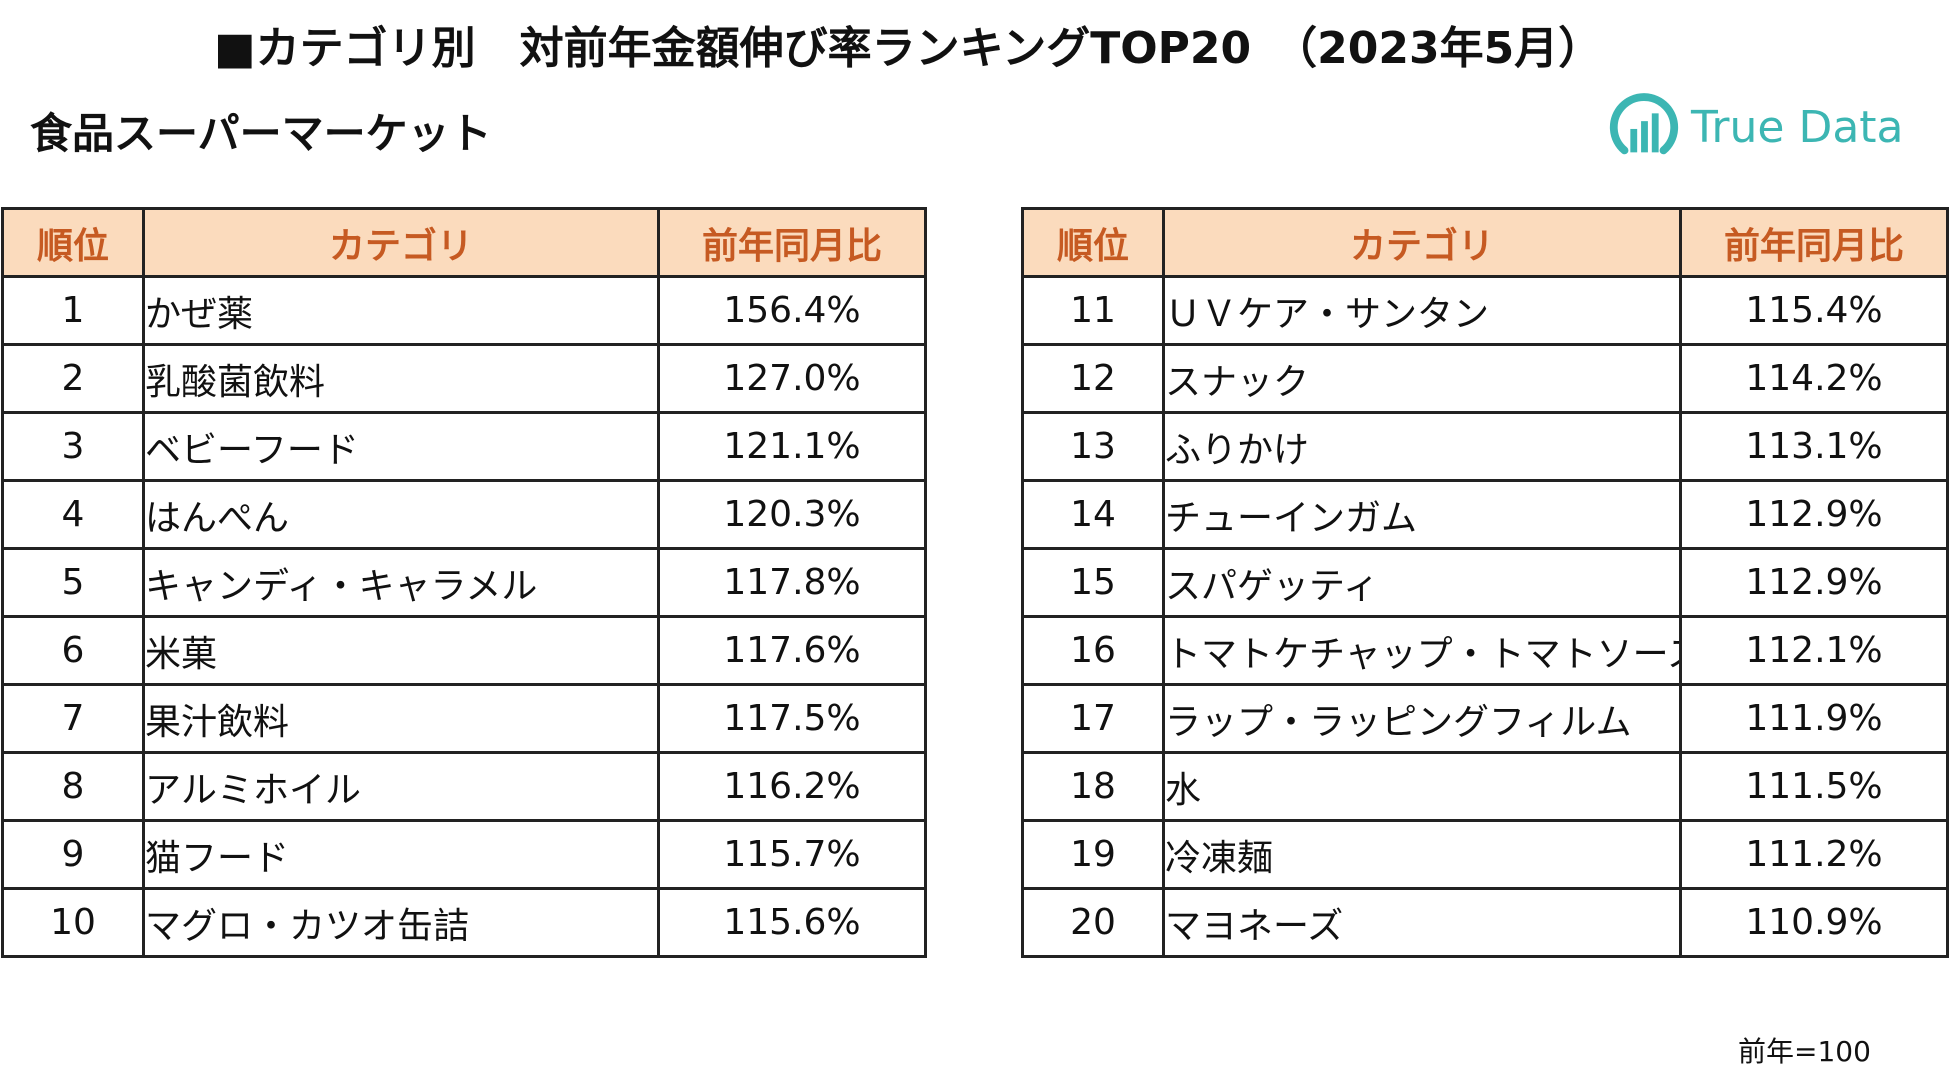  What do you see at coordinates (792, 582) in the screenshot?
I see `yoy-value-cell: 117.8%` at bounding box center [792, 582].